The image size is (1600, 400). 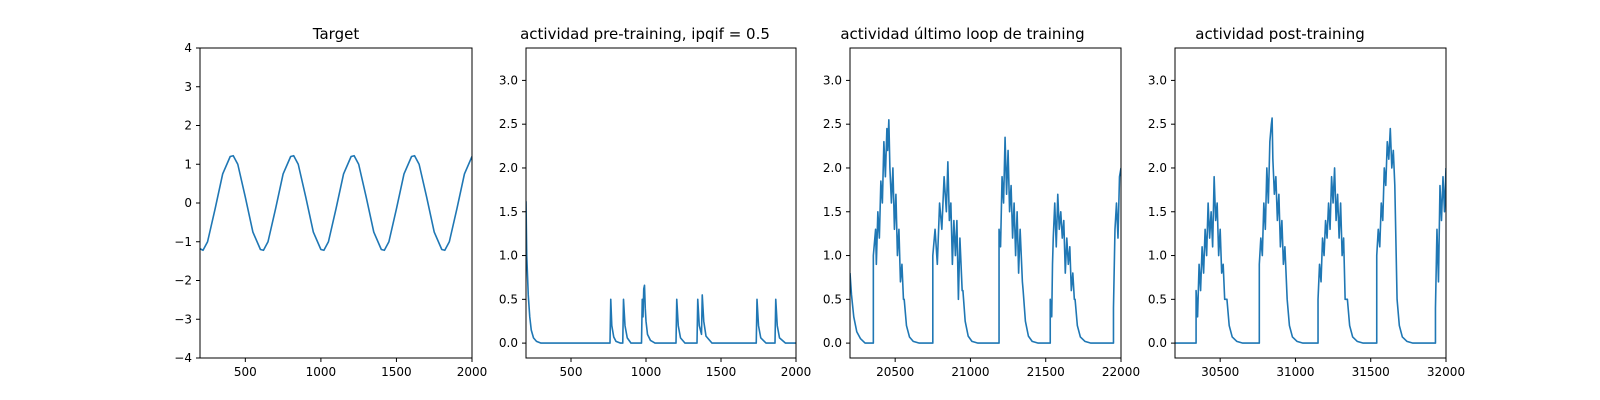 What do you see at coordinates (1121, 372) in the screenshot?
I see `x-tick-label: 22000` at bounding box center [1121, 372].